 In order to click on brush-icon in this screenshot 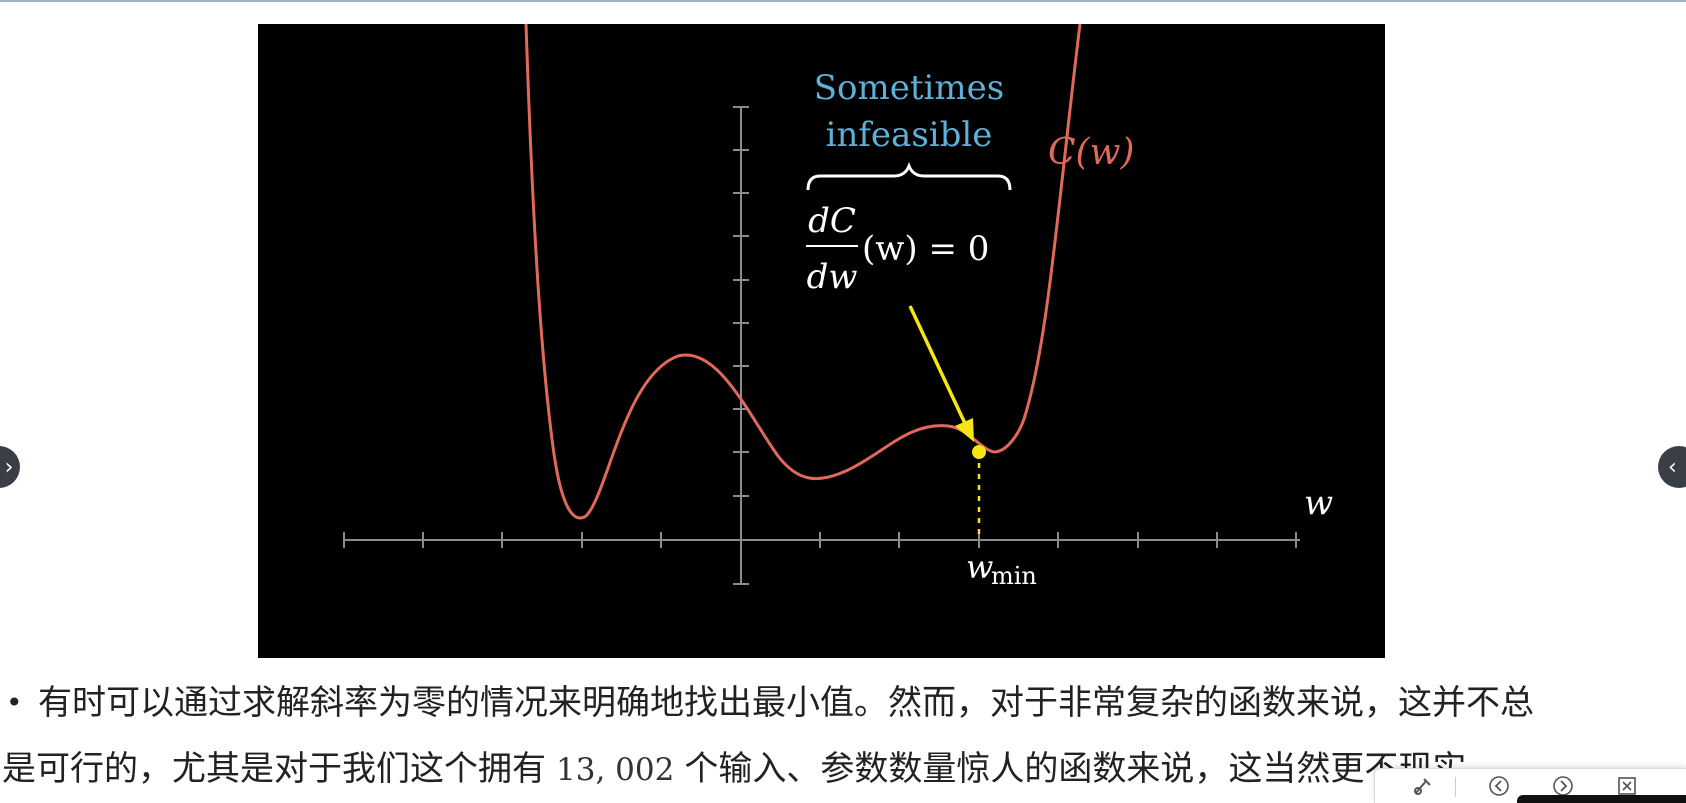, I will do `click(1423, 786)`.